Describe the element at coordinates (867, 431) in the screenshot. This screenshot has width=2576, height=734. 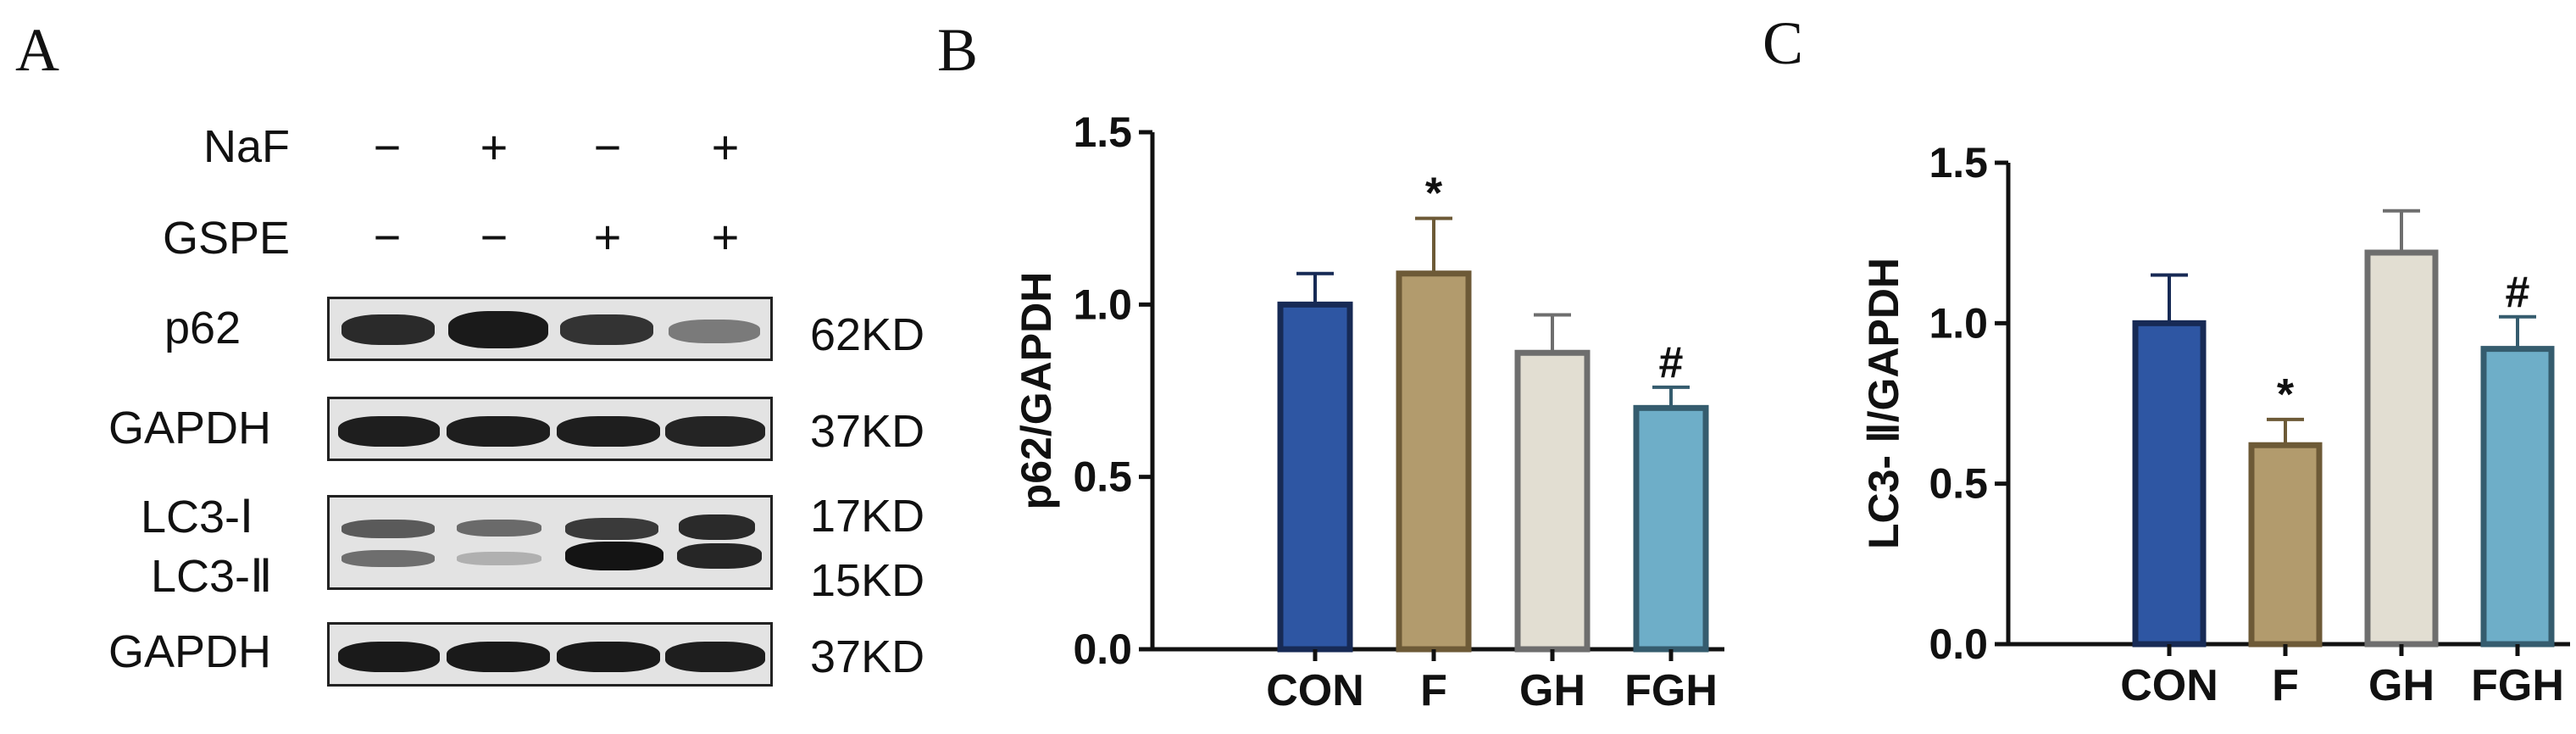
I see `kd-gapdh-1: 37KD` at that location.